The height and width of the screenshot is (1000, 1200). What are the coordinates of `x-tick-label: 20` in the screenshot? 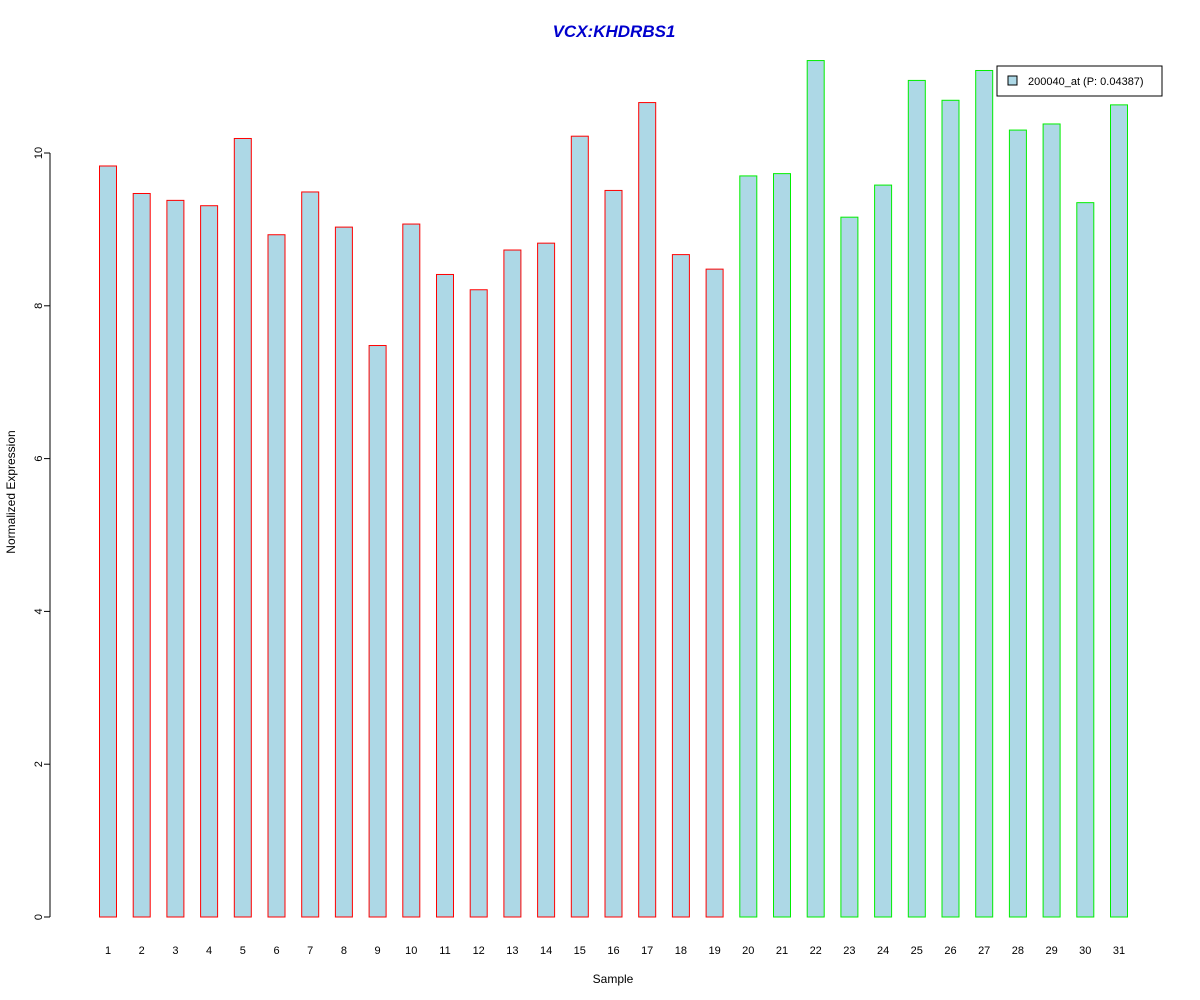 It's located at (748, 951).